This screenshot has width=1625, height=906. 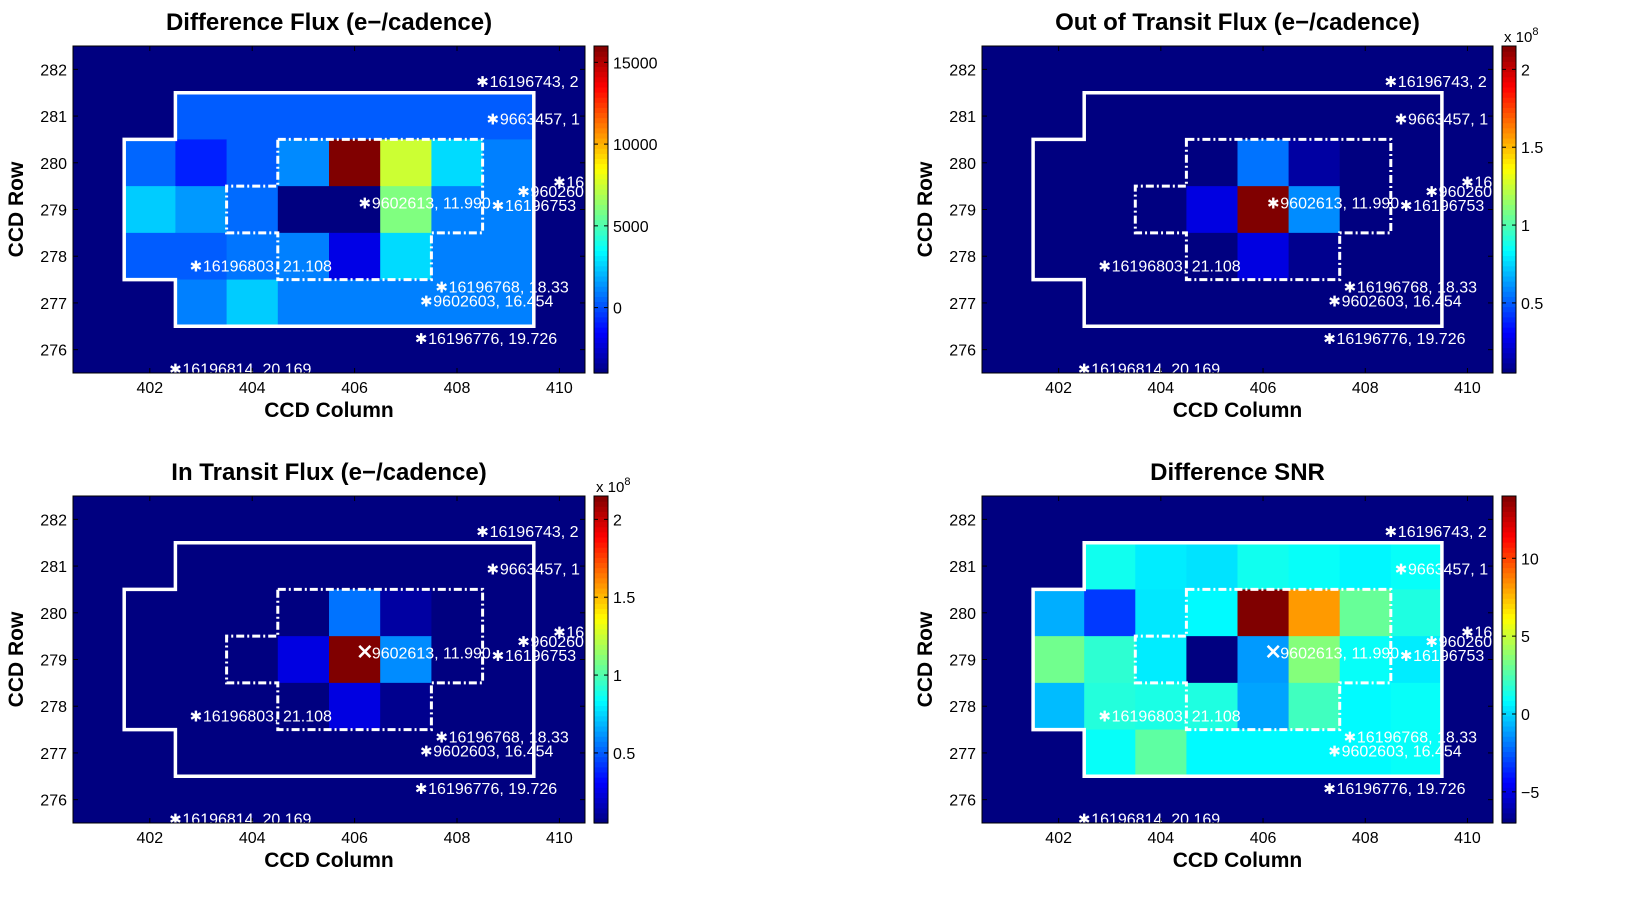 What do you see at coordinates (53, 801) in the screenshot?
I see `y-tick-label: 276` at bounding box center [53, 801].